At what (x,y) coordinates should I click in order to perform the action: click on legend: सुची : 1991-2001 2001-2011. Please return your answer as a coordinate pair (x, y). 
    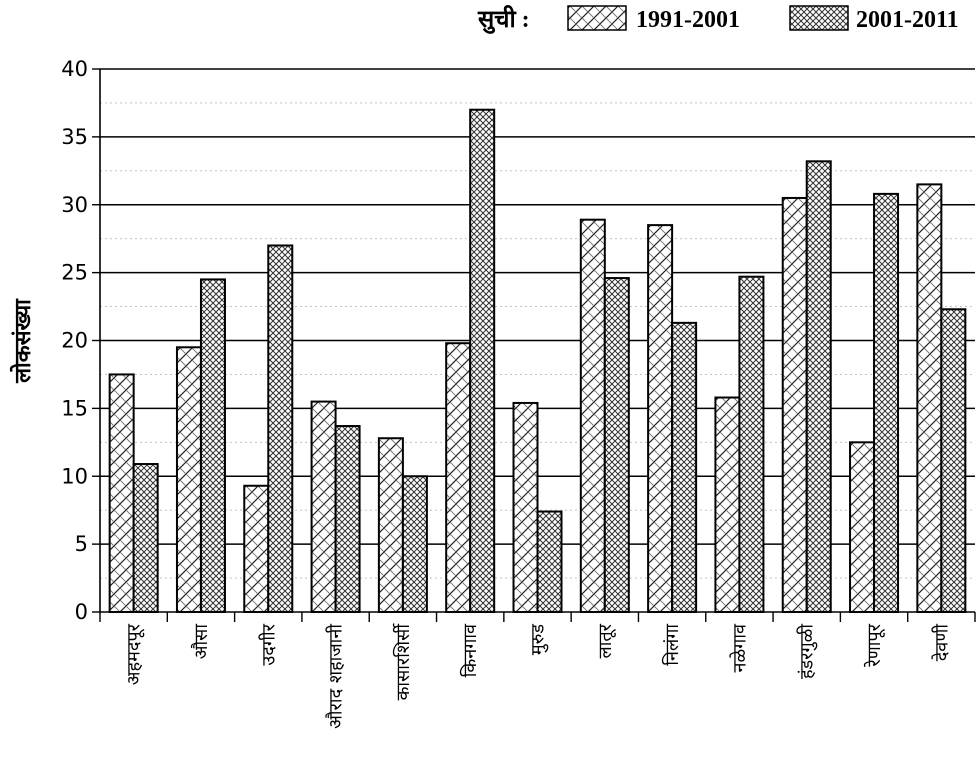
    Looking at the image, I should click on (718, 19).